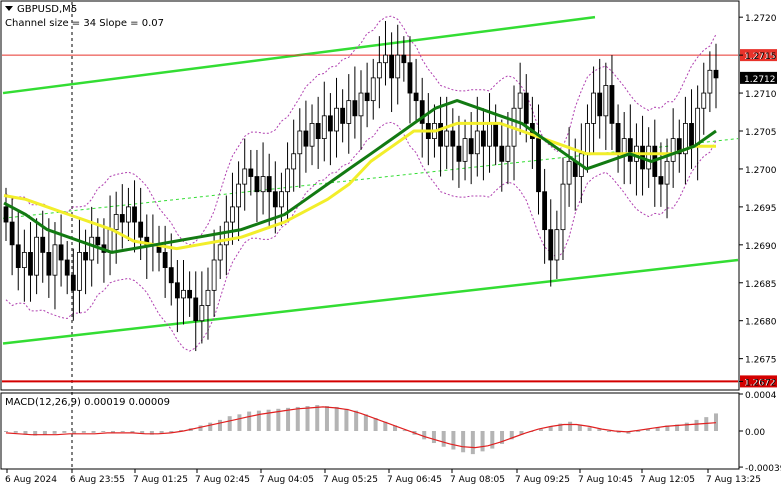 This screenshot has width=781, height=489. I want to click on price-tick-label: 1.2672, so click(761, 383).